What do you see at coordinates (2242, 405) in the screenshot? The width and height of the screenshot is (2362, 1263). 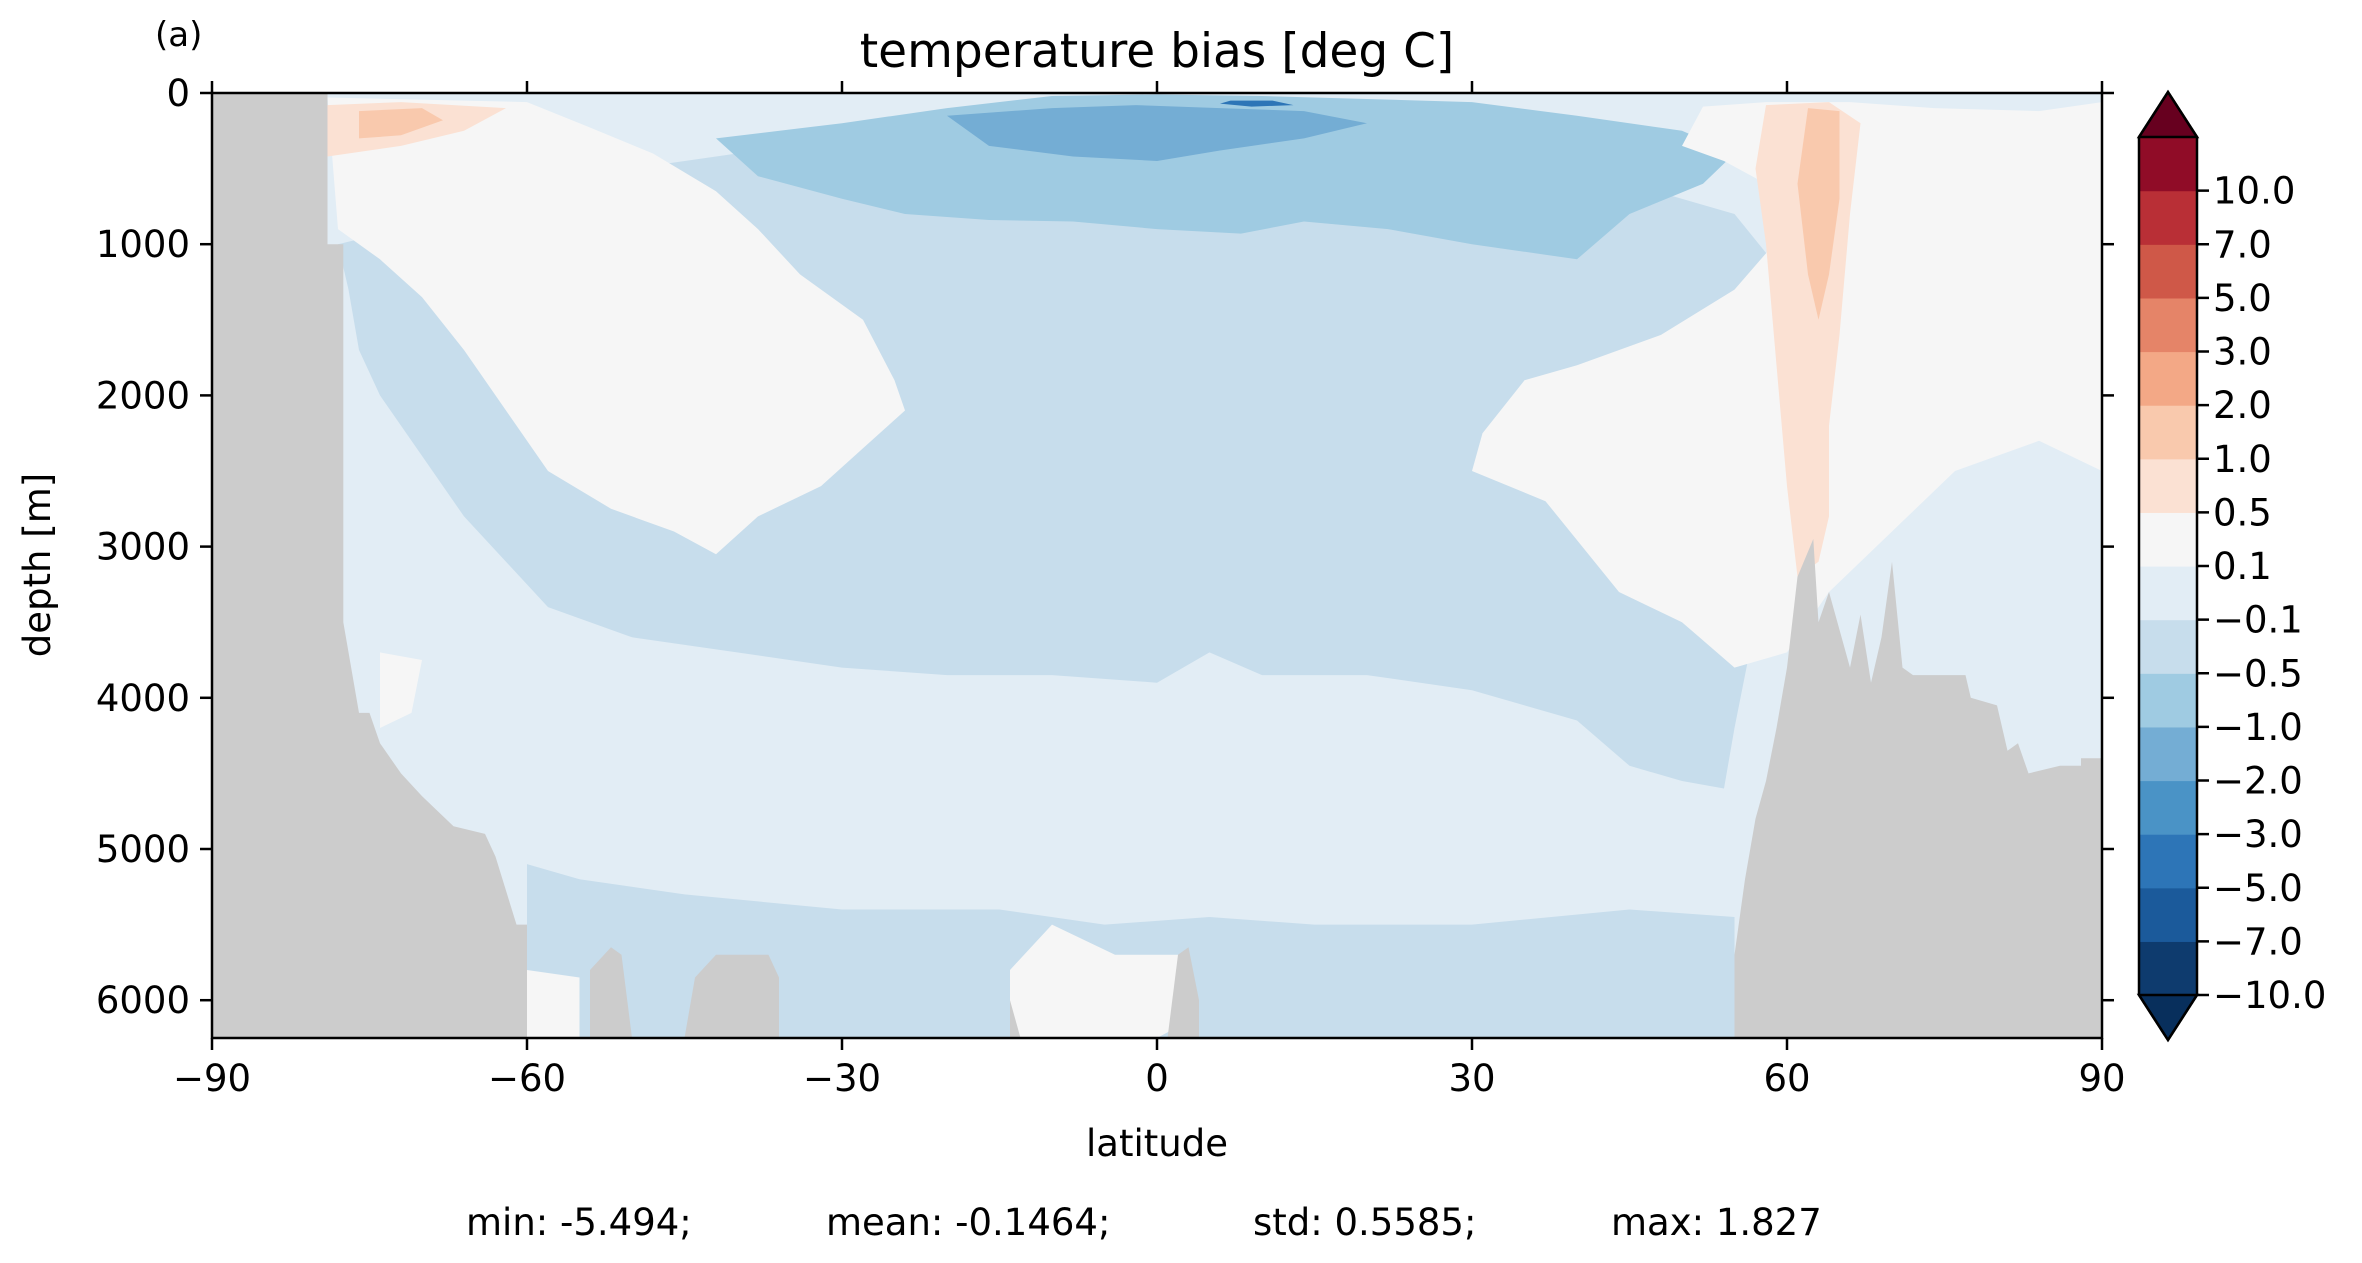 I see `colorbar-tick-label: 2.0` at bounding box center [2242, 405].